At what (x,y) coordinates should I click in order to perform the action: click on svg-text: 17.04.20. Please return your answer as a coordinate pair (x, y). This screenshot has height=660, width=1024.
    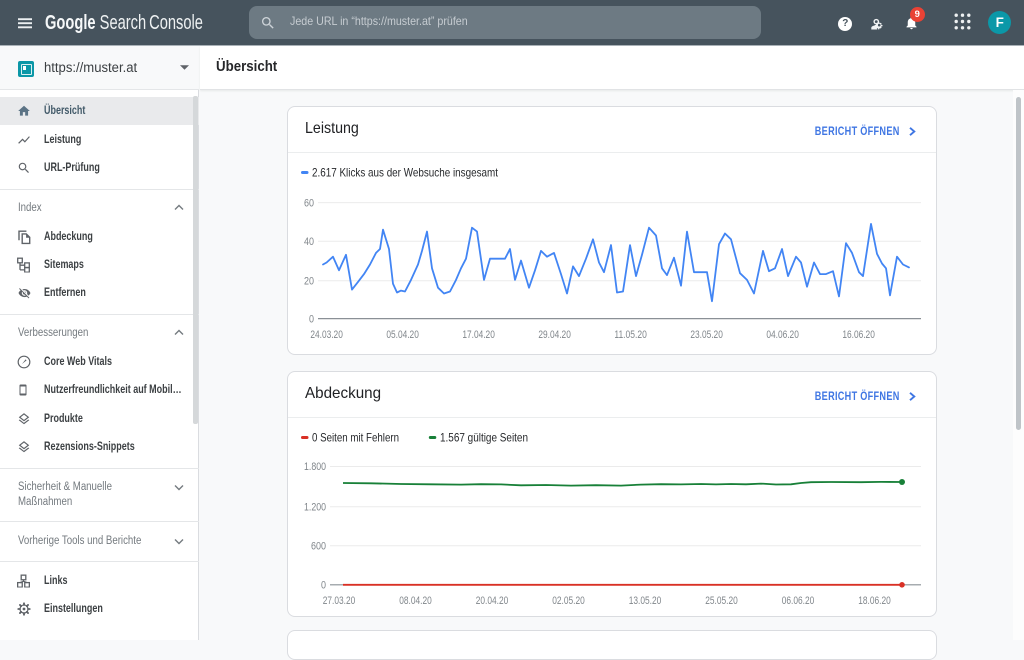
    Looking at the image, I should click on (478, 335).